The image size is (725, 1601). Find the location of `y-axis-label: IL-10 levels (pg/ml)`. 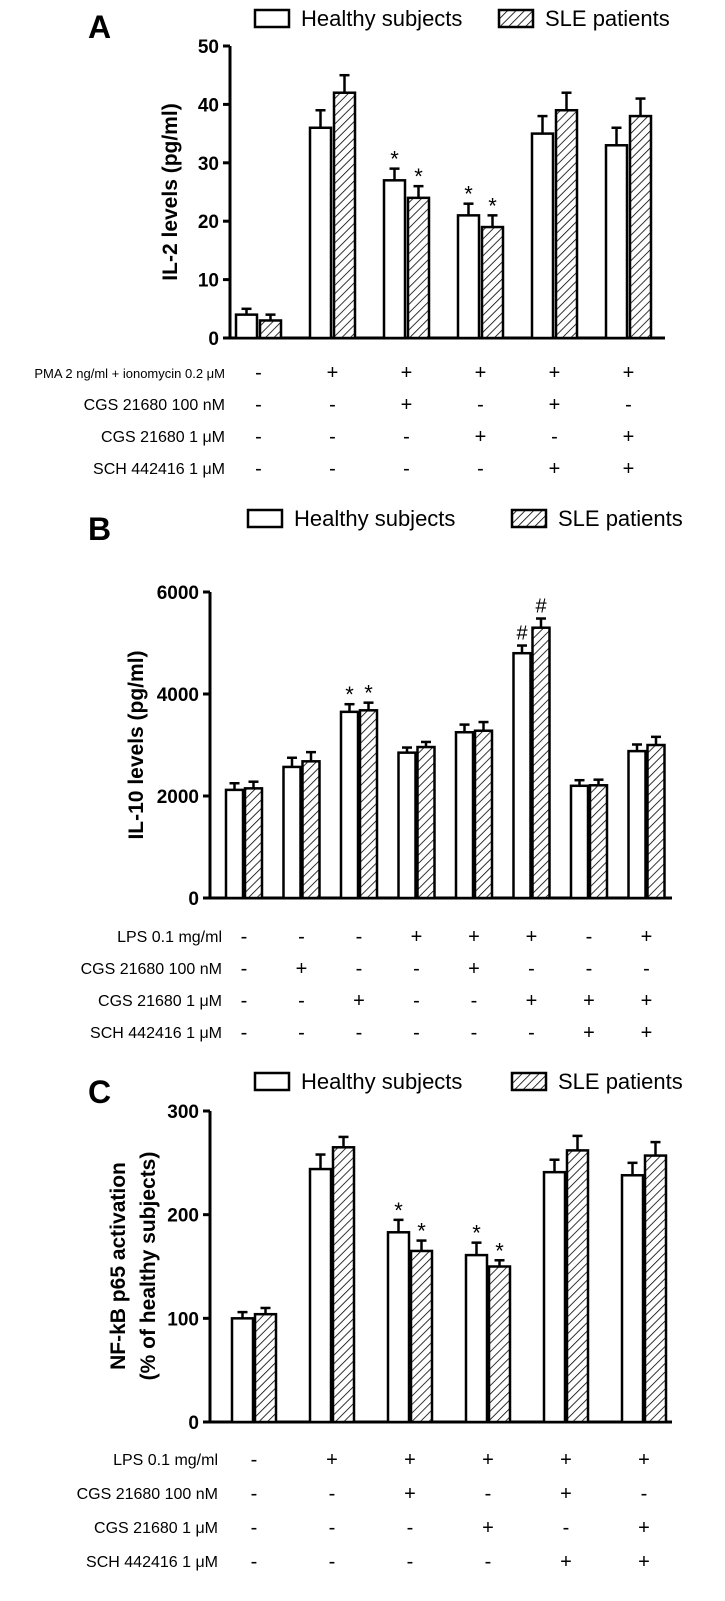

y-axis-label: IL-10 levels (pg/ml) is located at coordinates (136, 744).